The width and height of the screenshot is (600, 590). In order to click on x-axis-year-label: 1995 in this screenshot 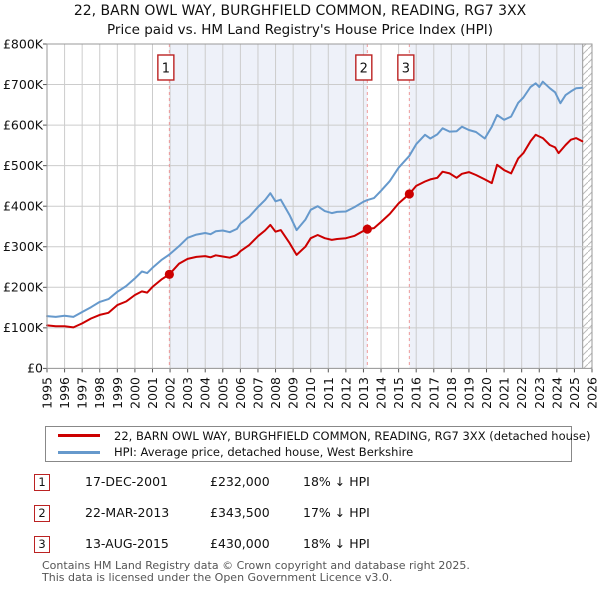, I will do `click(47, 393)`.